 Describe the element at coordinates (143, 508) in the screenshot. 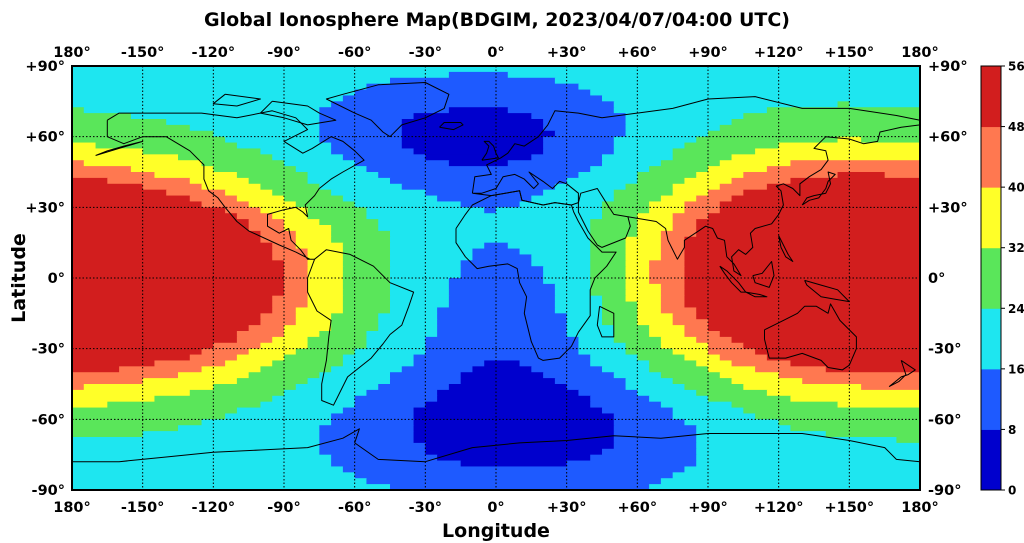

I see `x-tick-label-bottom: -150°` at that location.